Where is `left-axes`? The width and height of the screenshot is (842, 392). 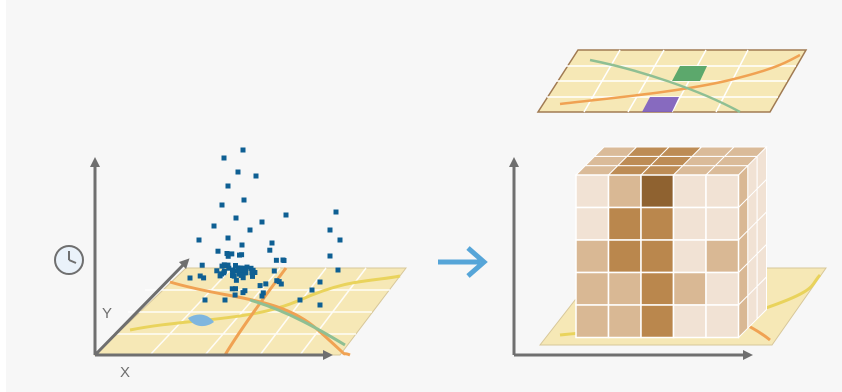
left-axes is located at coordinates (211, 258).